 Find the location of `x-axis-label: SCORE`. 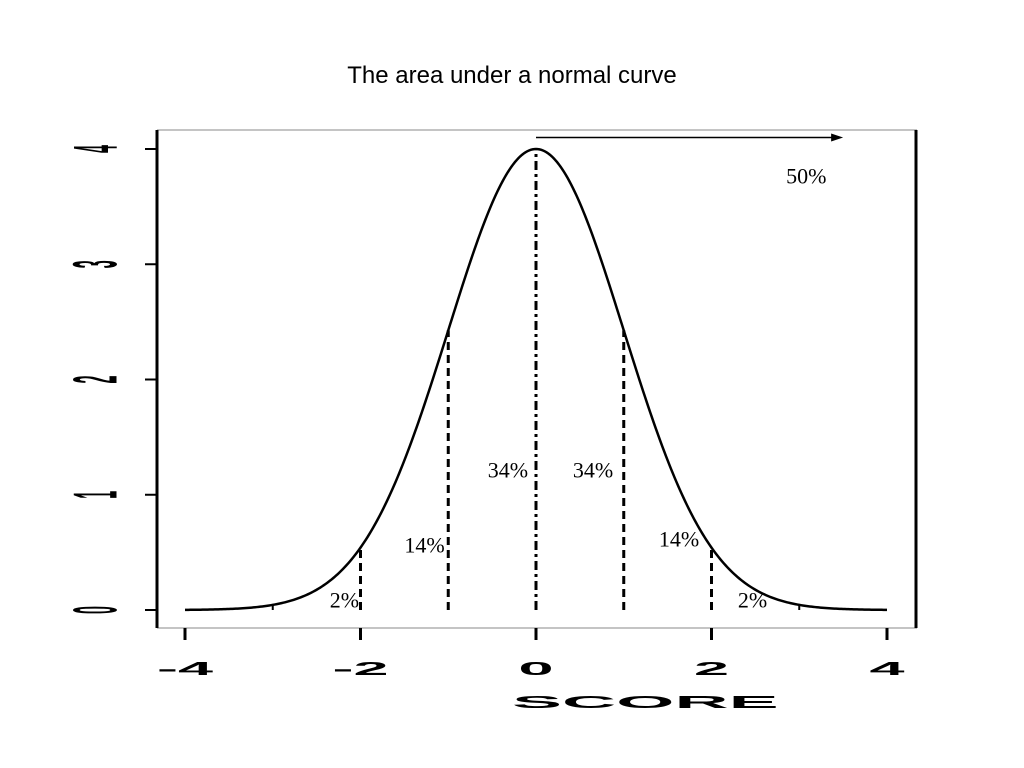

x-axis-label: SCORE is located at coordinates (645, 702).